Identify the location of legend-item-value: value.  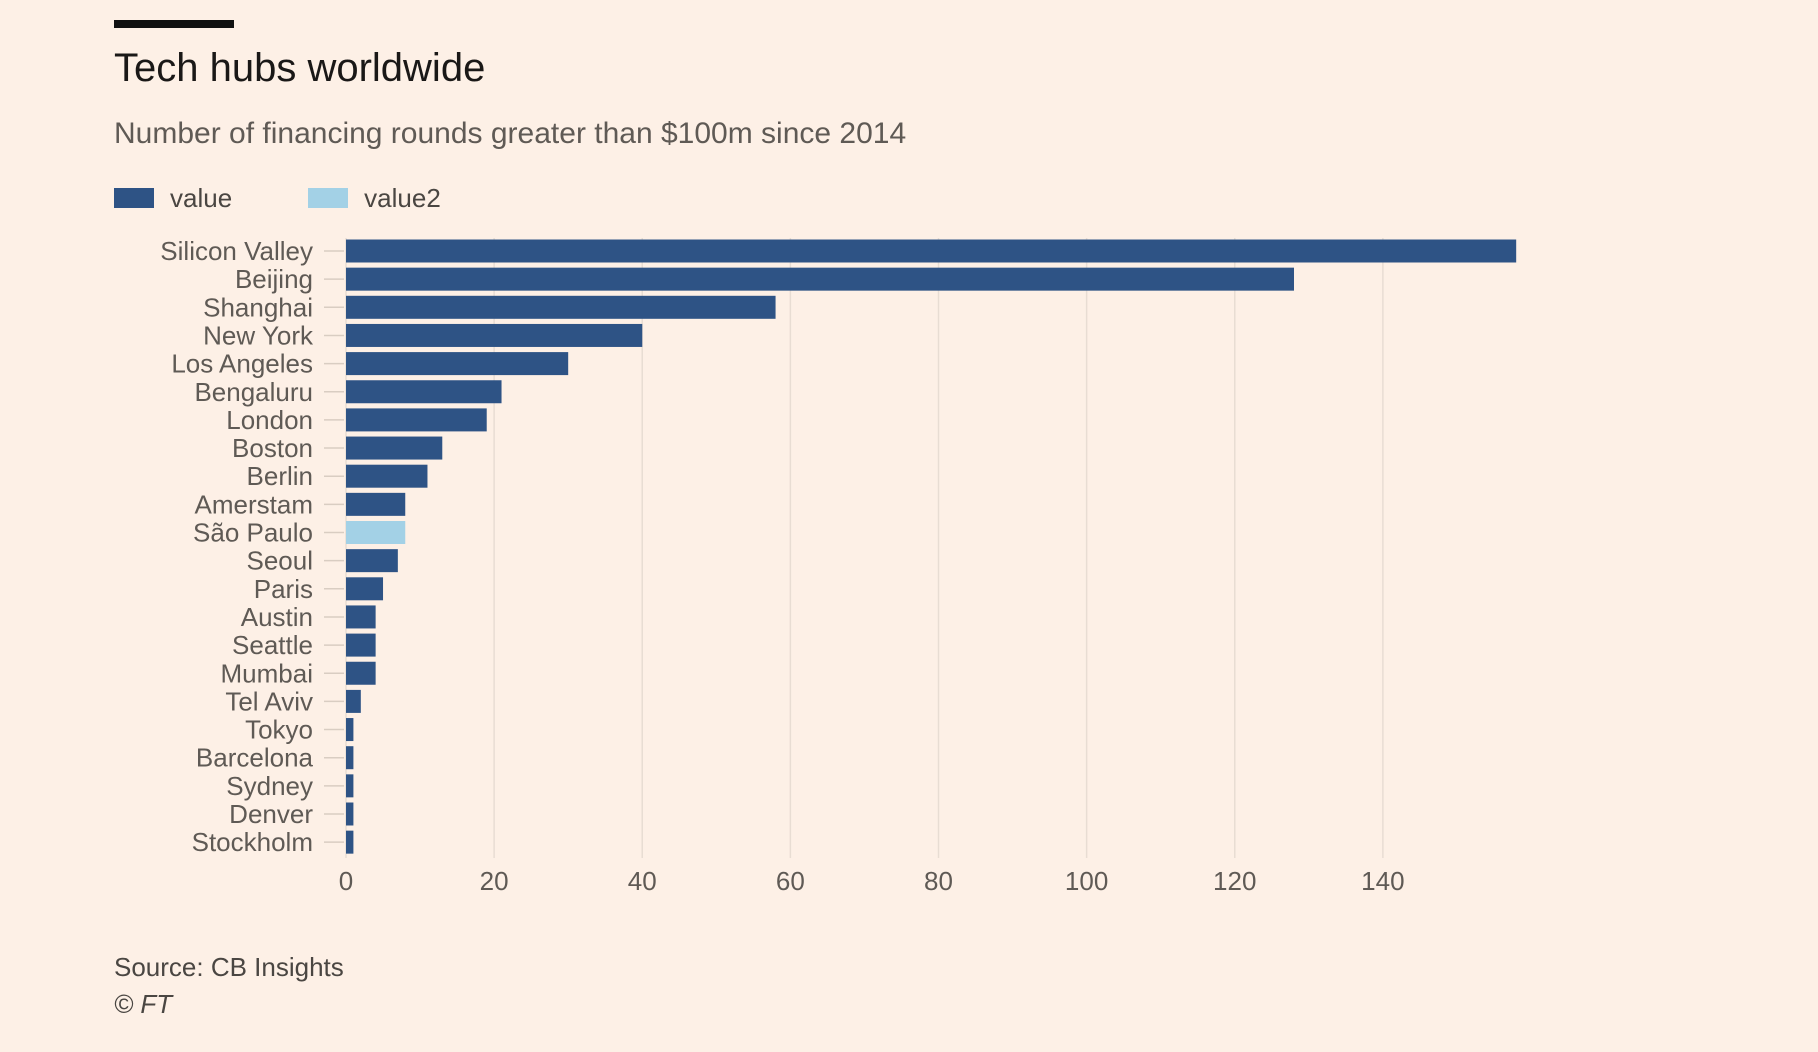
(173, 198).